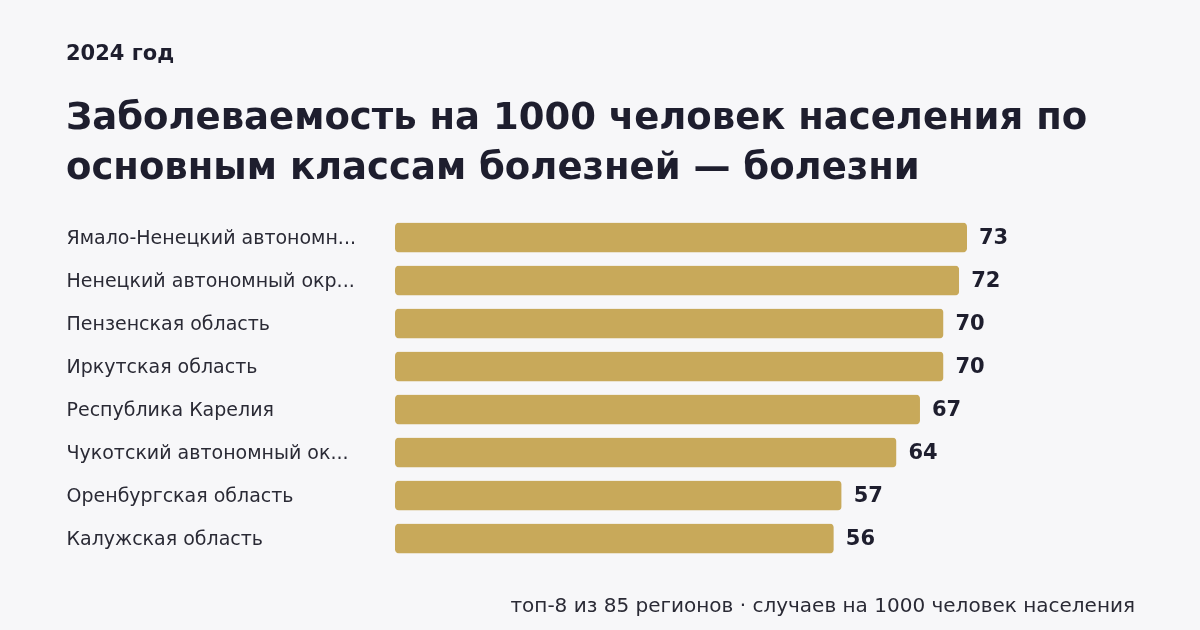  Describe the element at coordinates (577, 141) in the screenshot. I see `chart-title: Заболеваемость на 1000 человек населения по основным классам болезней — болезни` at that location.